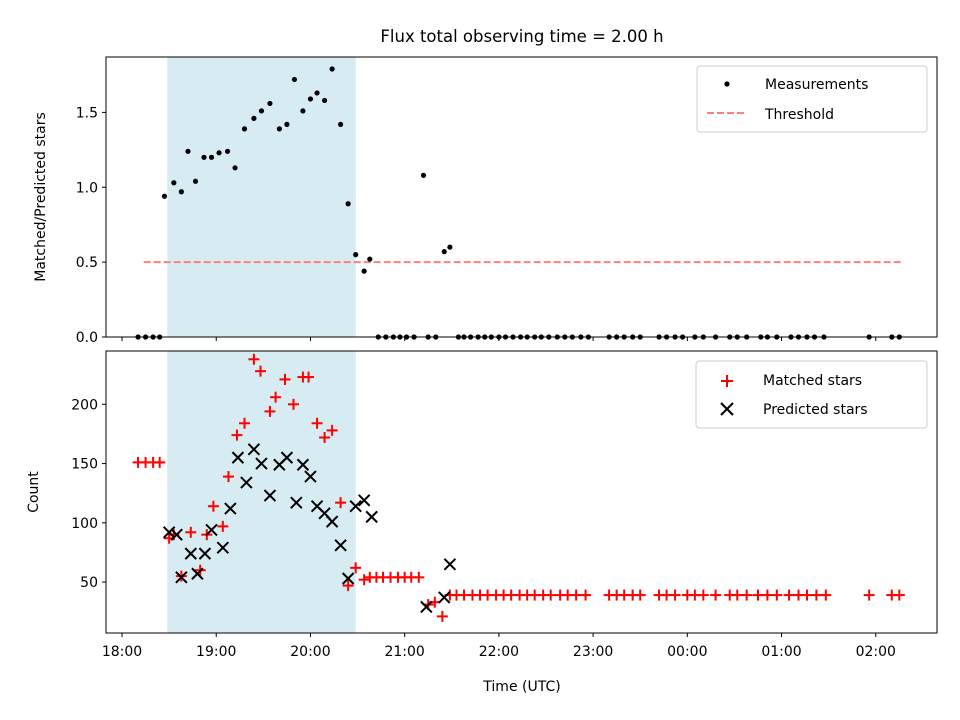 The width and height of the screenshot is (960, 720). I want to click on x-tick-label: 19:00, so click(216, 652).